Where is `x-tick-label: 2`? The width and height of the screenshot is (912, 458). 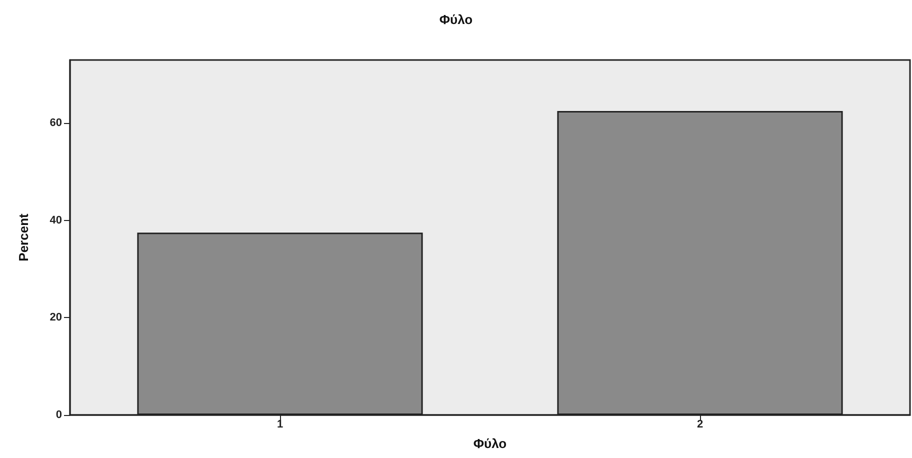 x-tick-label: 2 is located at coordinates (700, 424).